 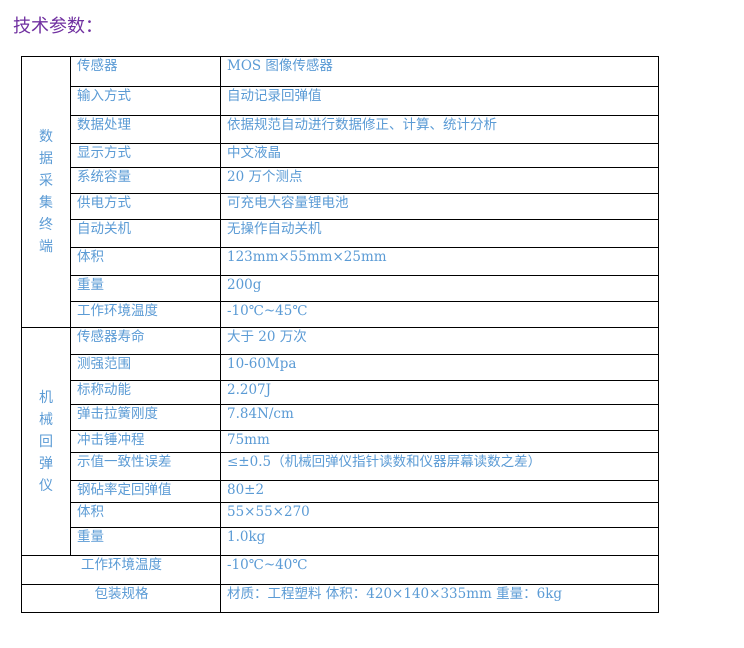 What do you see at coordinates (145, 392) in the screenshot?
I see `param-name: 标称动能` at bounding box center [145, 392].